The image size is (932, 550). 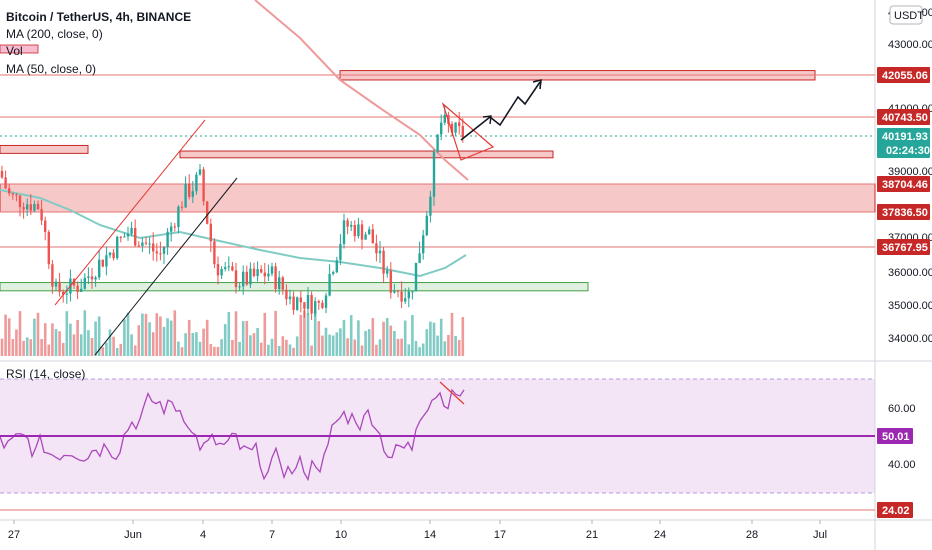 I want to click on currency-badge, so click(x=906, y=15).